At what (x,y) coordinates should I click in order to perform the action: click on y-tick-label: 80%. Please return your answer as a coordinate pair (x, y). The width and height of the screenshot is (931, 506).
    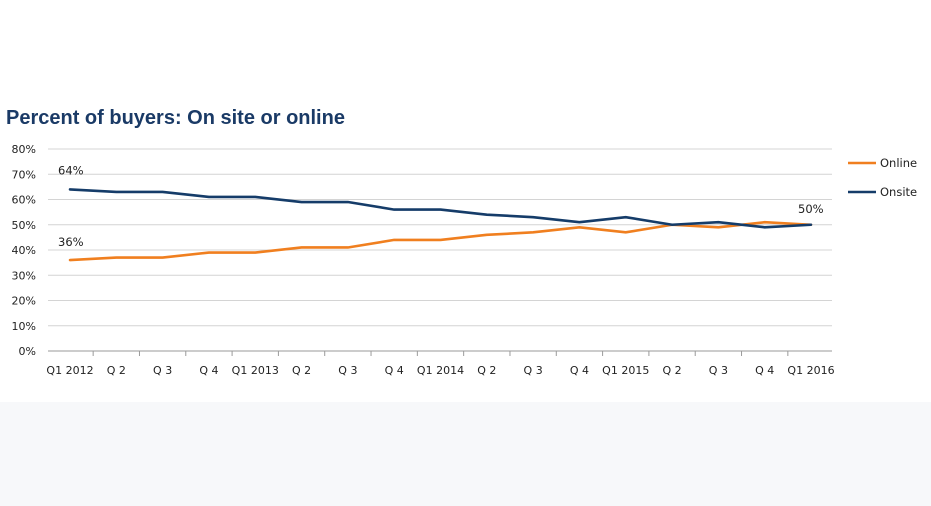
    Looking at the image, I should click on (24, 149).